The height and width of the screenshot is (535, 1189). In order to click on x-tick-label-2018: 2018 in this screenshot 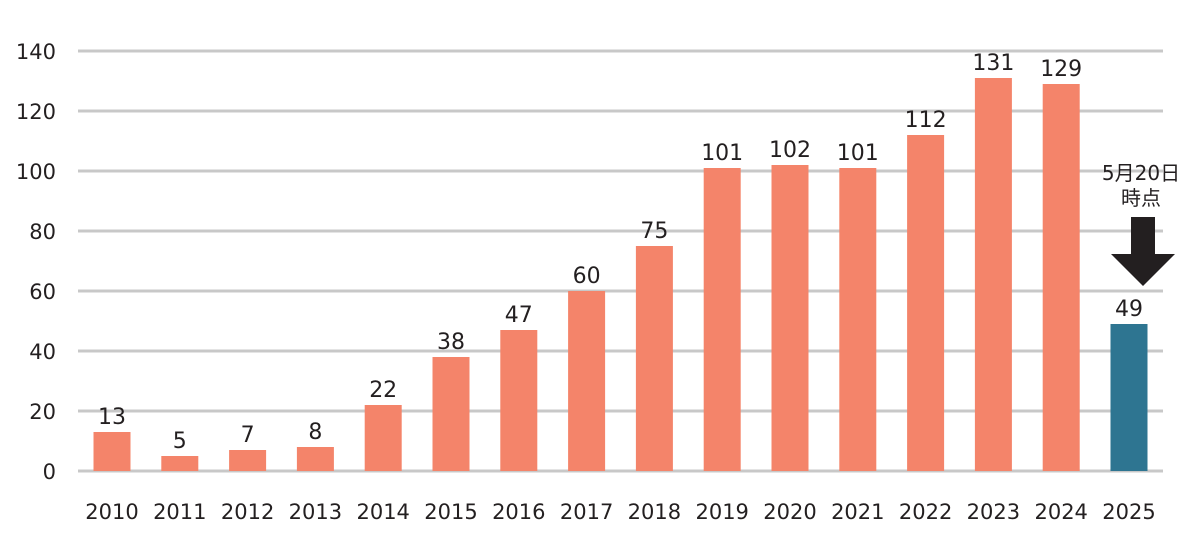, I will do `click(654, 512)`.